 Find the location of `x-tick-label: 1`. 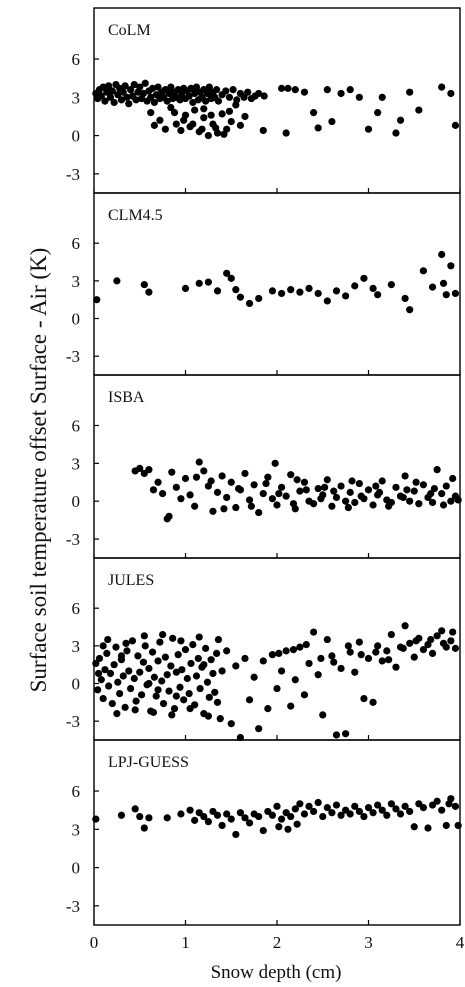

x-tick-label: 1 is located at coordinates (185, 942).